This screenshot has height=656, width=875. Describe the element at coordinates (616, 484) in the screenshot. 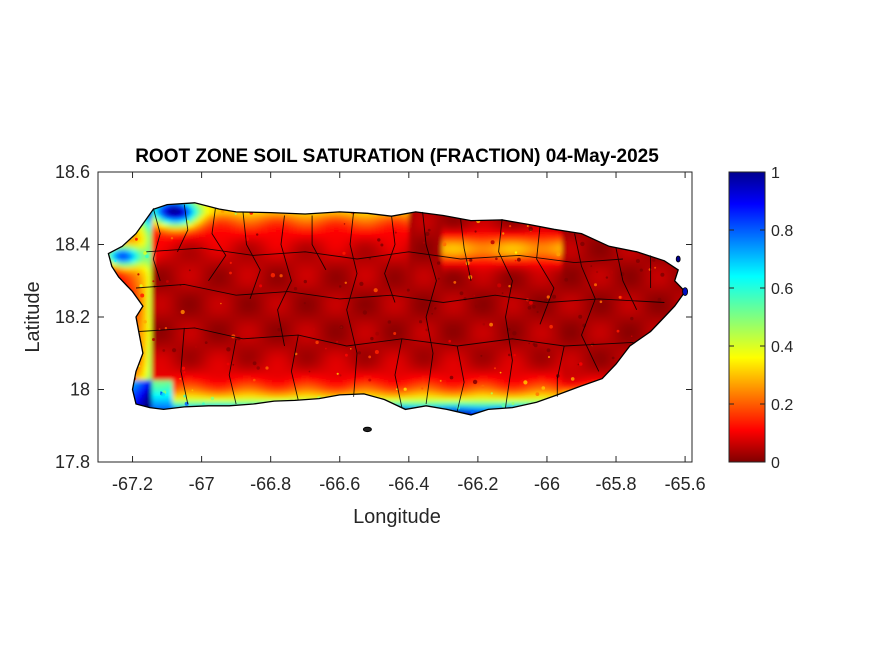

I see `x-tick-label: -65.8` at that location.